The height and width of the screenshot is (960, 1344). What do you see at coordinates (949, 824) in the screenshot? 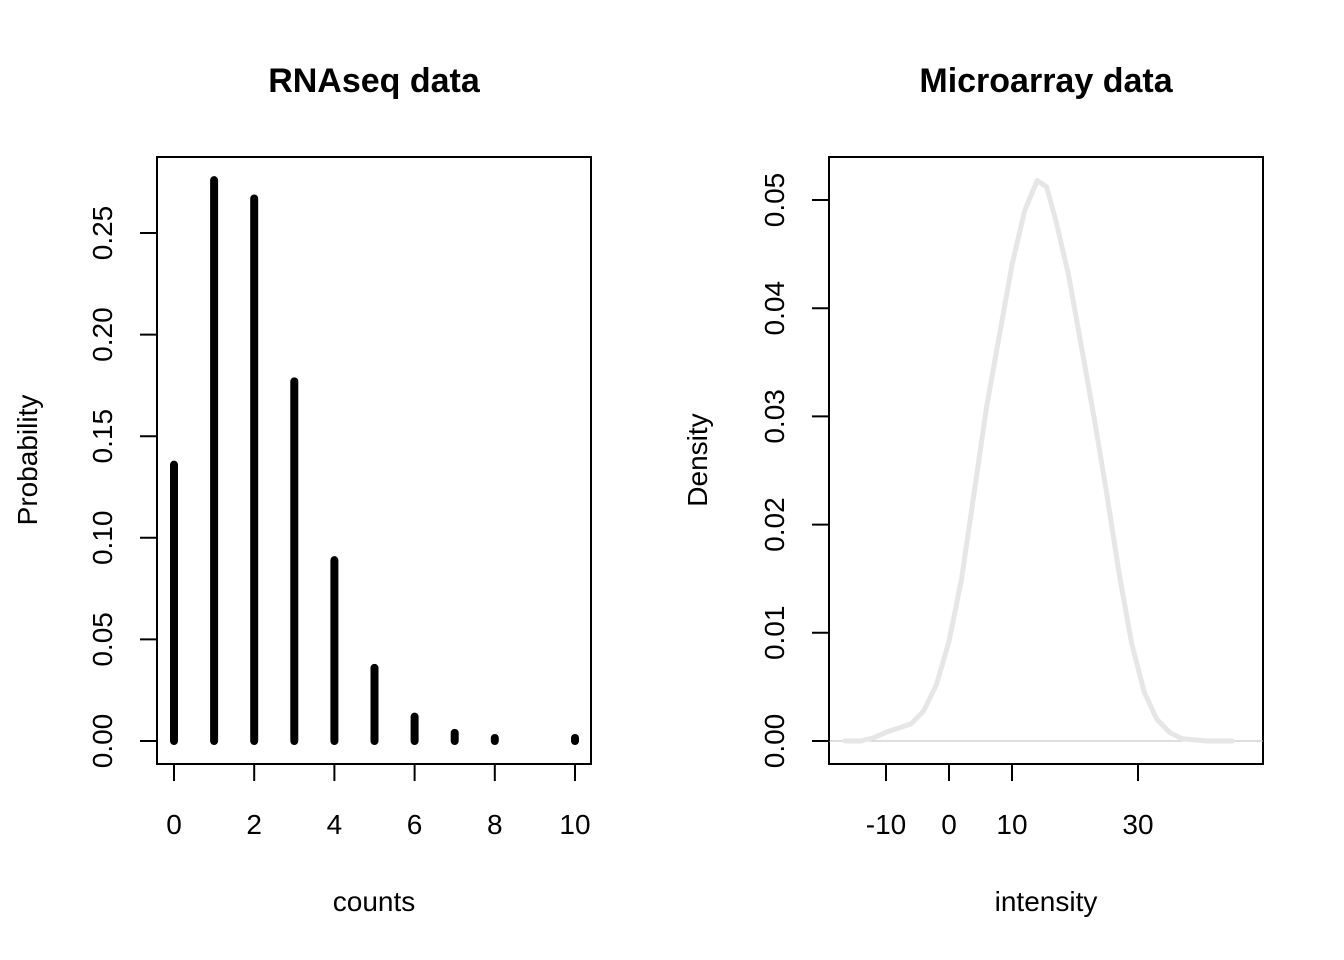
I see `microarray-x-tick-label: 0` at bounding box center [949, 824].